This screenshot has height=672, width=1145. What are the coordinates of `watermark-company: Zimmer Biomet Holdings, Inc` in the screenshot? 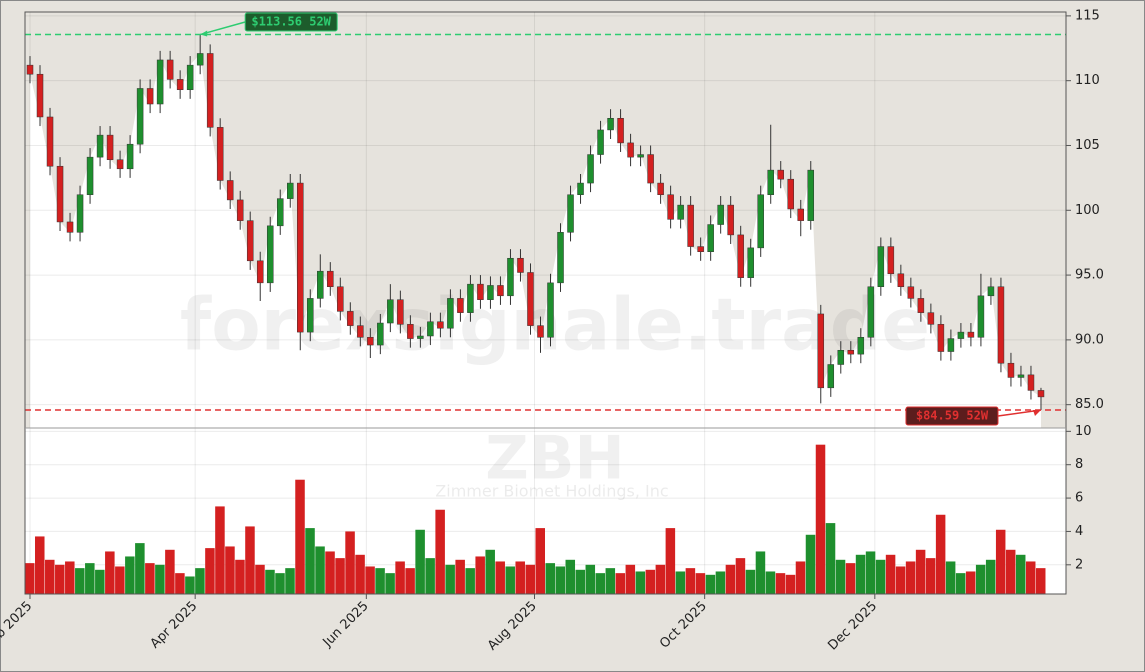 It's located at (551, 491).